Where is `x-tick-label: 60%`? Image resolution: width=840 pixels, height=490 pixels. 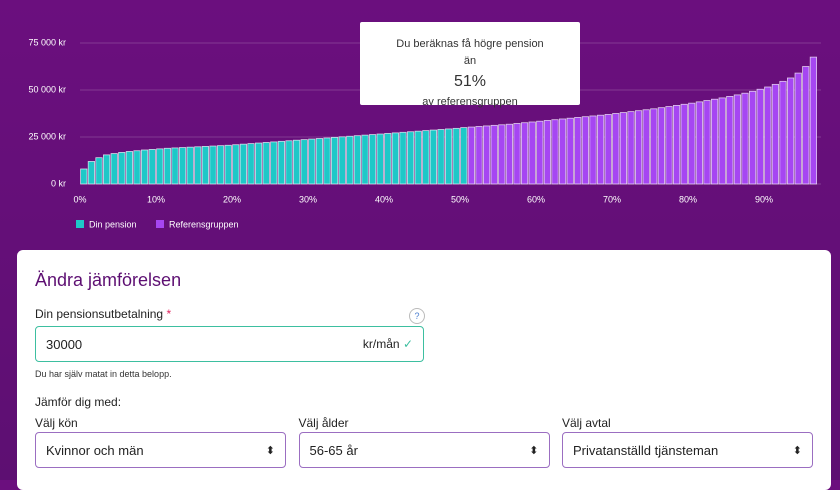 x-tick-label: 60% is located at coordinates (536, 199).